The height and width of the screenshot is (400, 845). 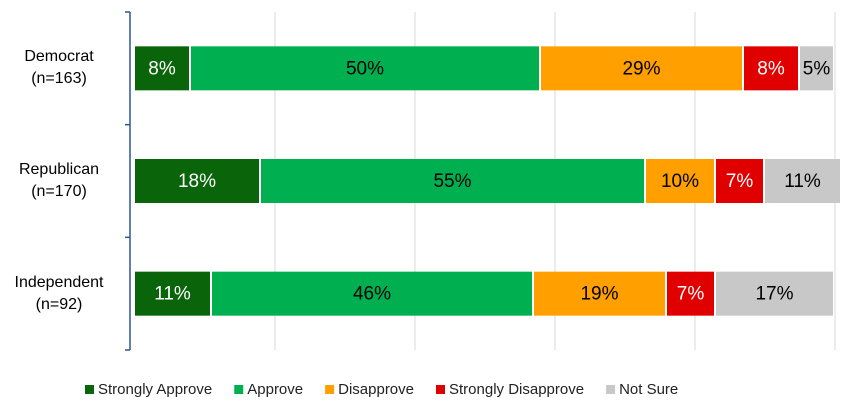 I want to click on y-tick-label: Republican (n=170), so click(x=59, y=180).